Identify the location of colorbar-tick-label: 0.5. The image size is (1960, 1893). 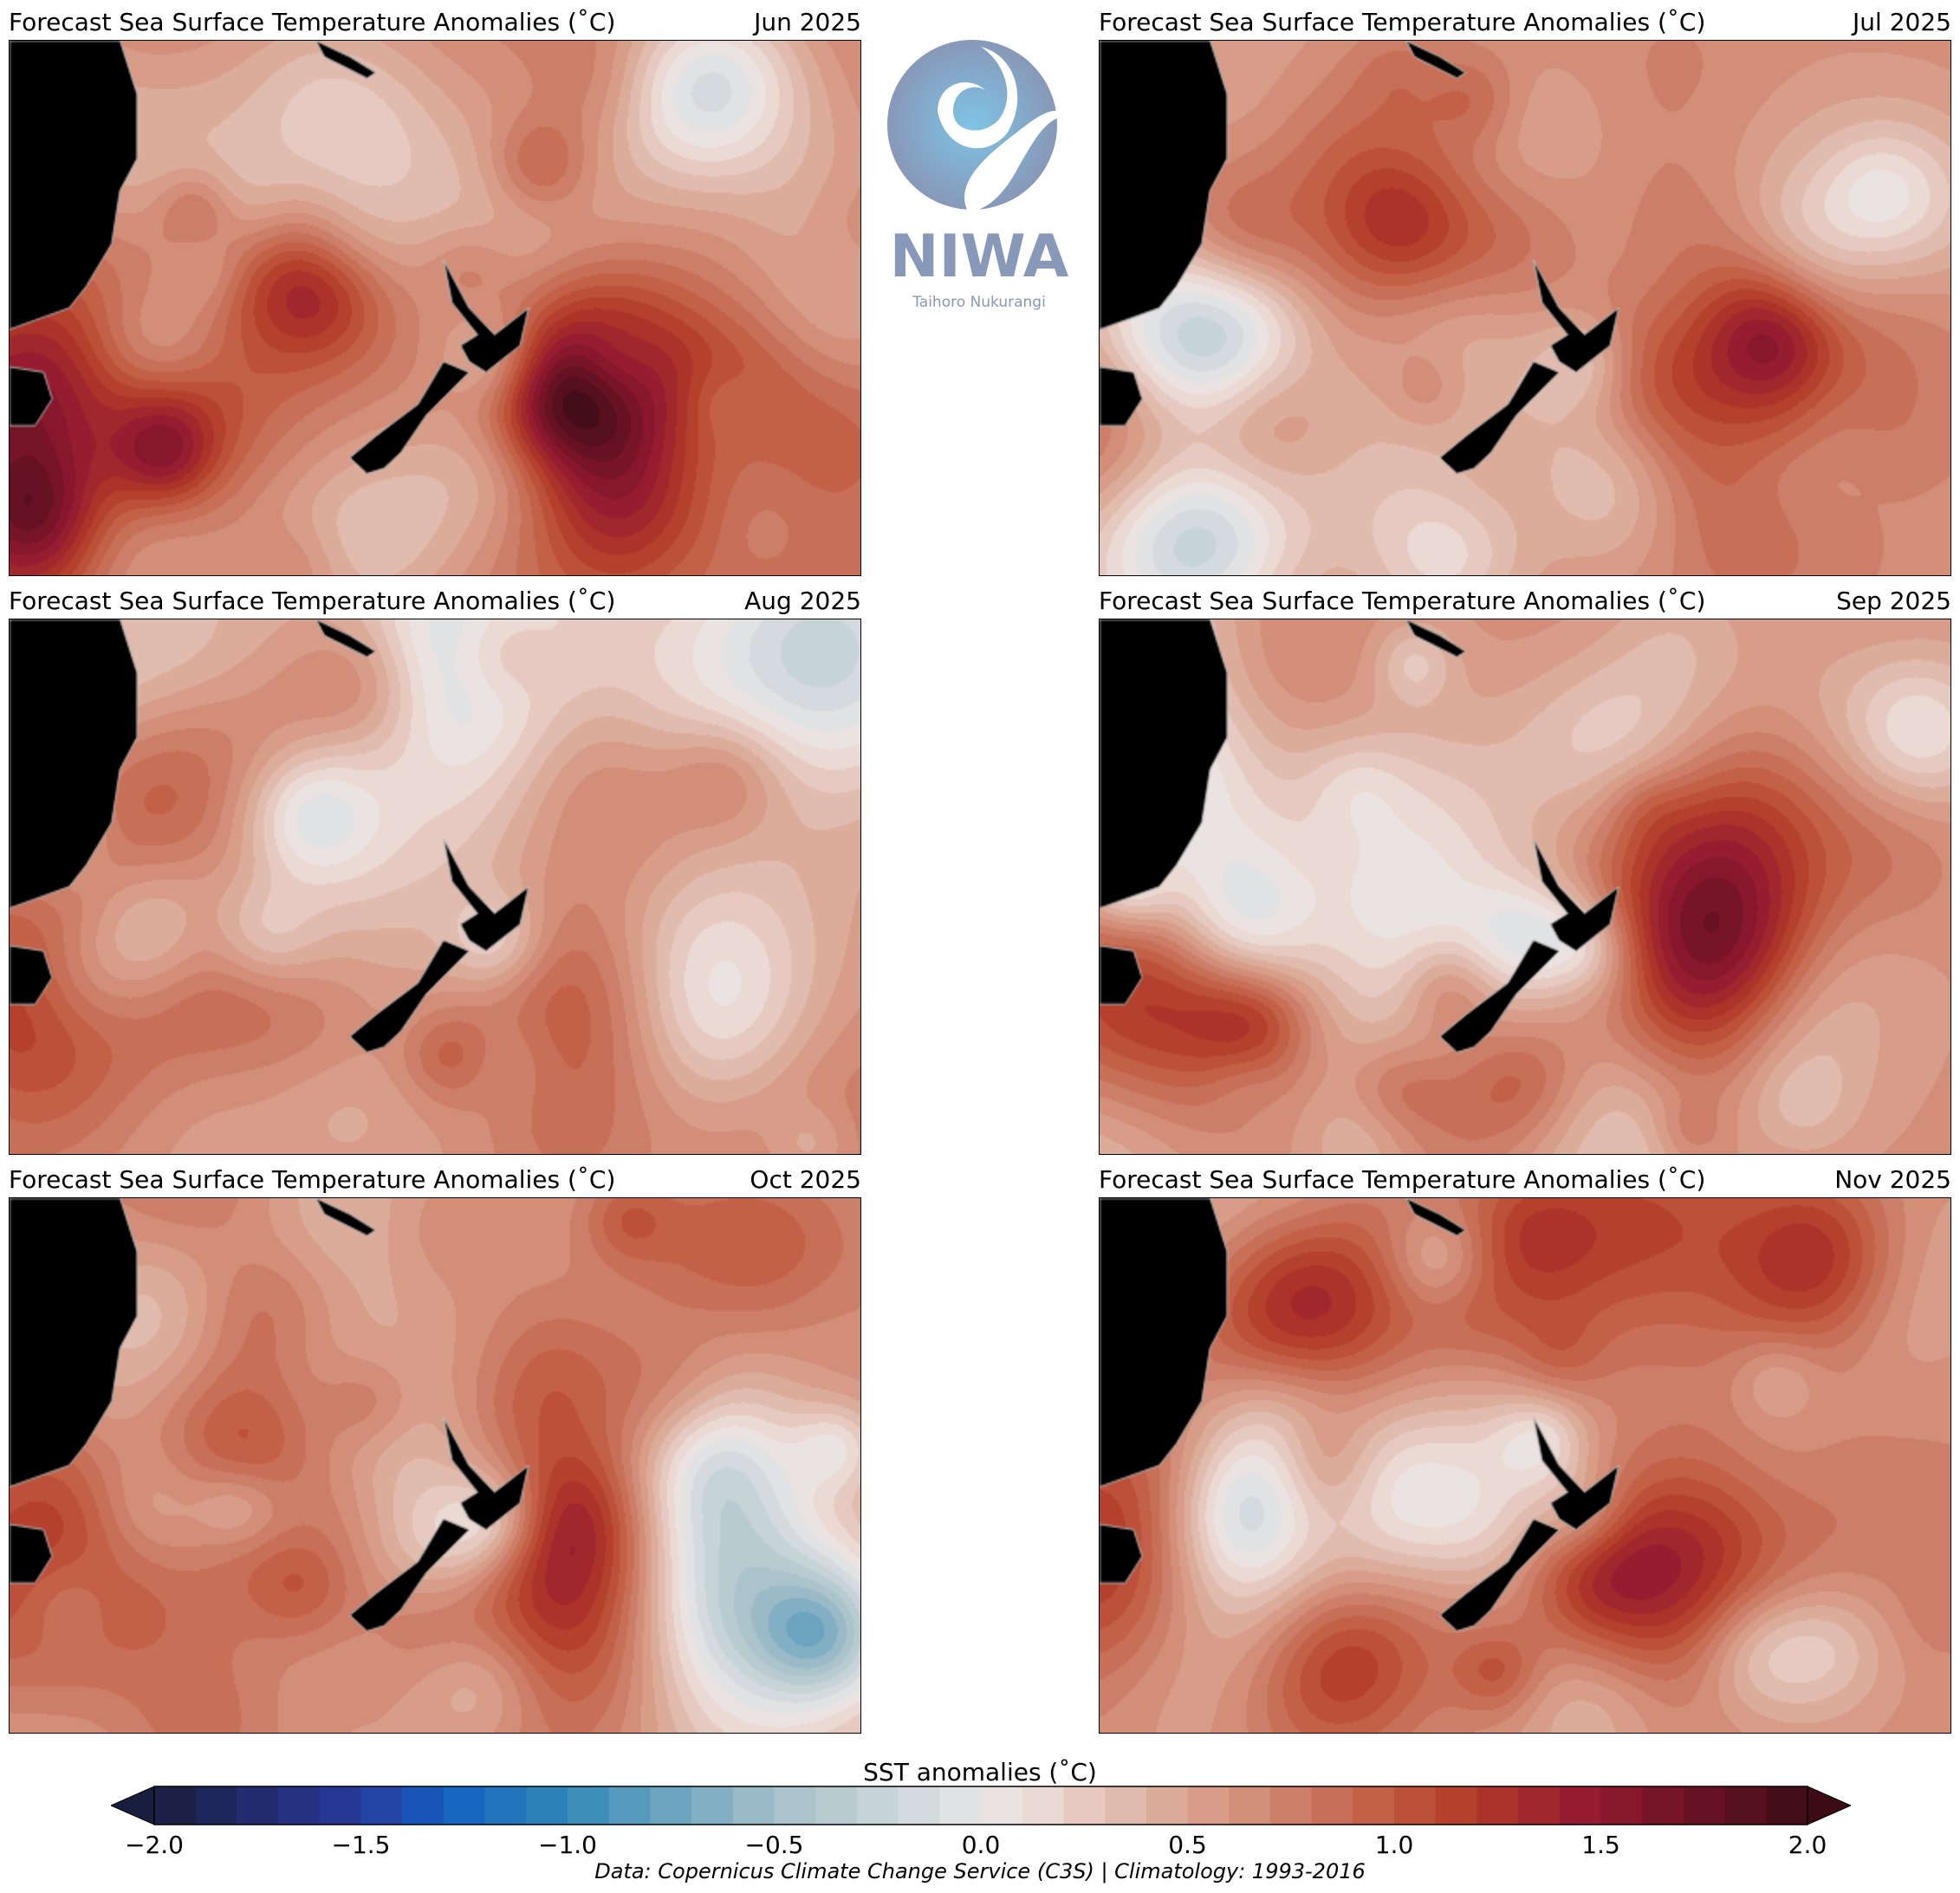
(1187, 1845).